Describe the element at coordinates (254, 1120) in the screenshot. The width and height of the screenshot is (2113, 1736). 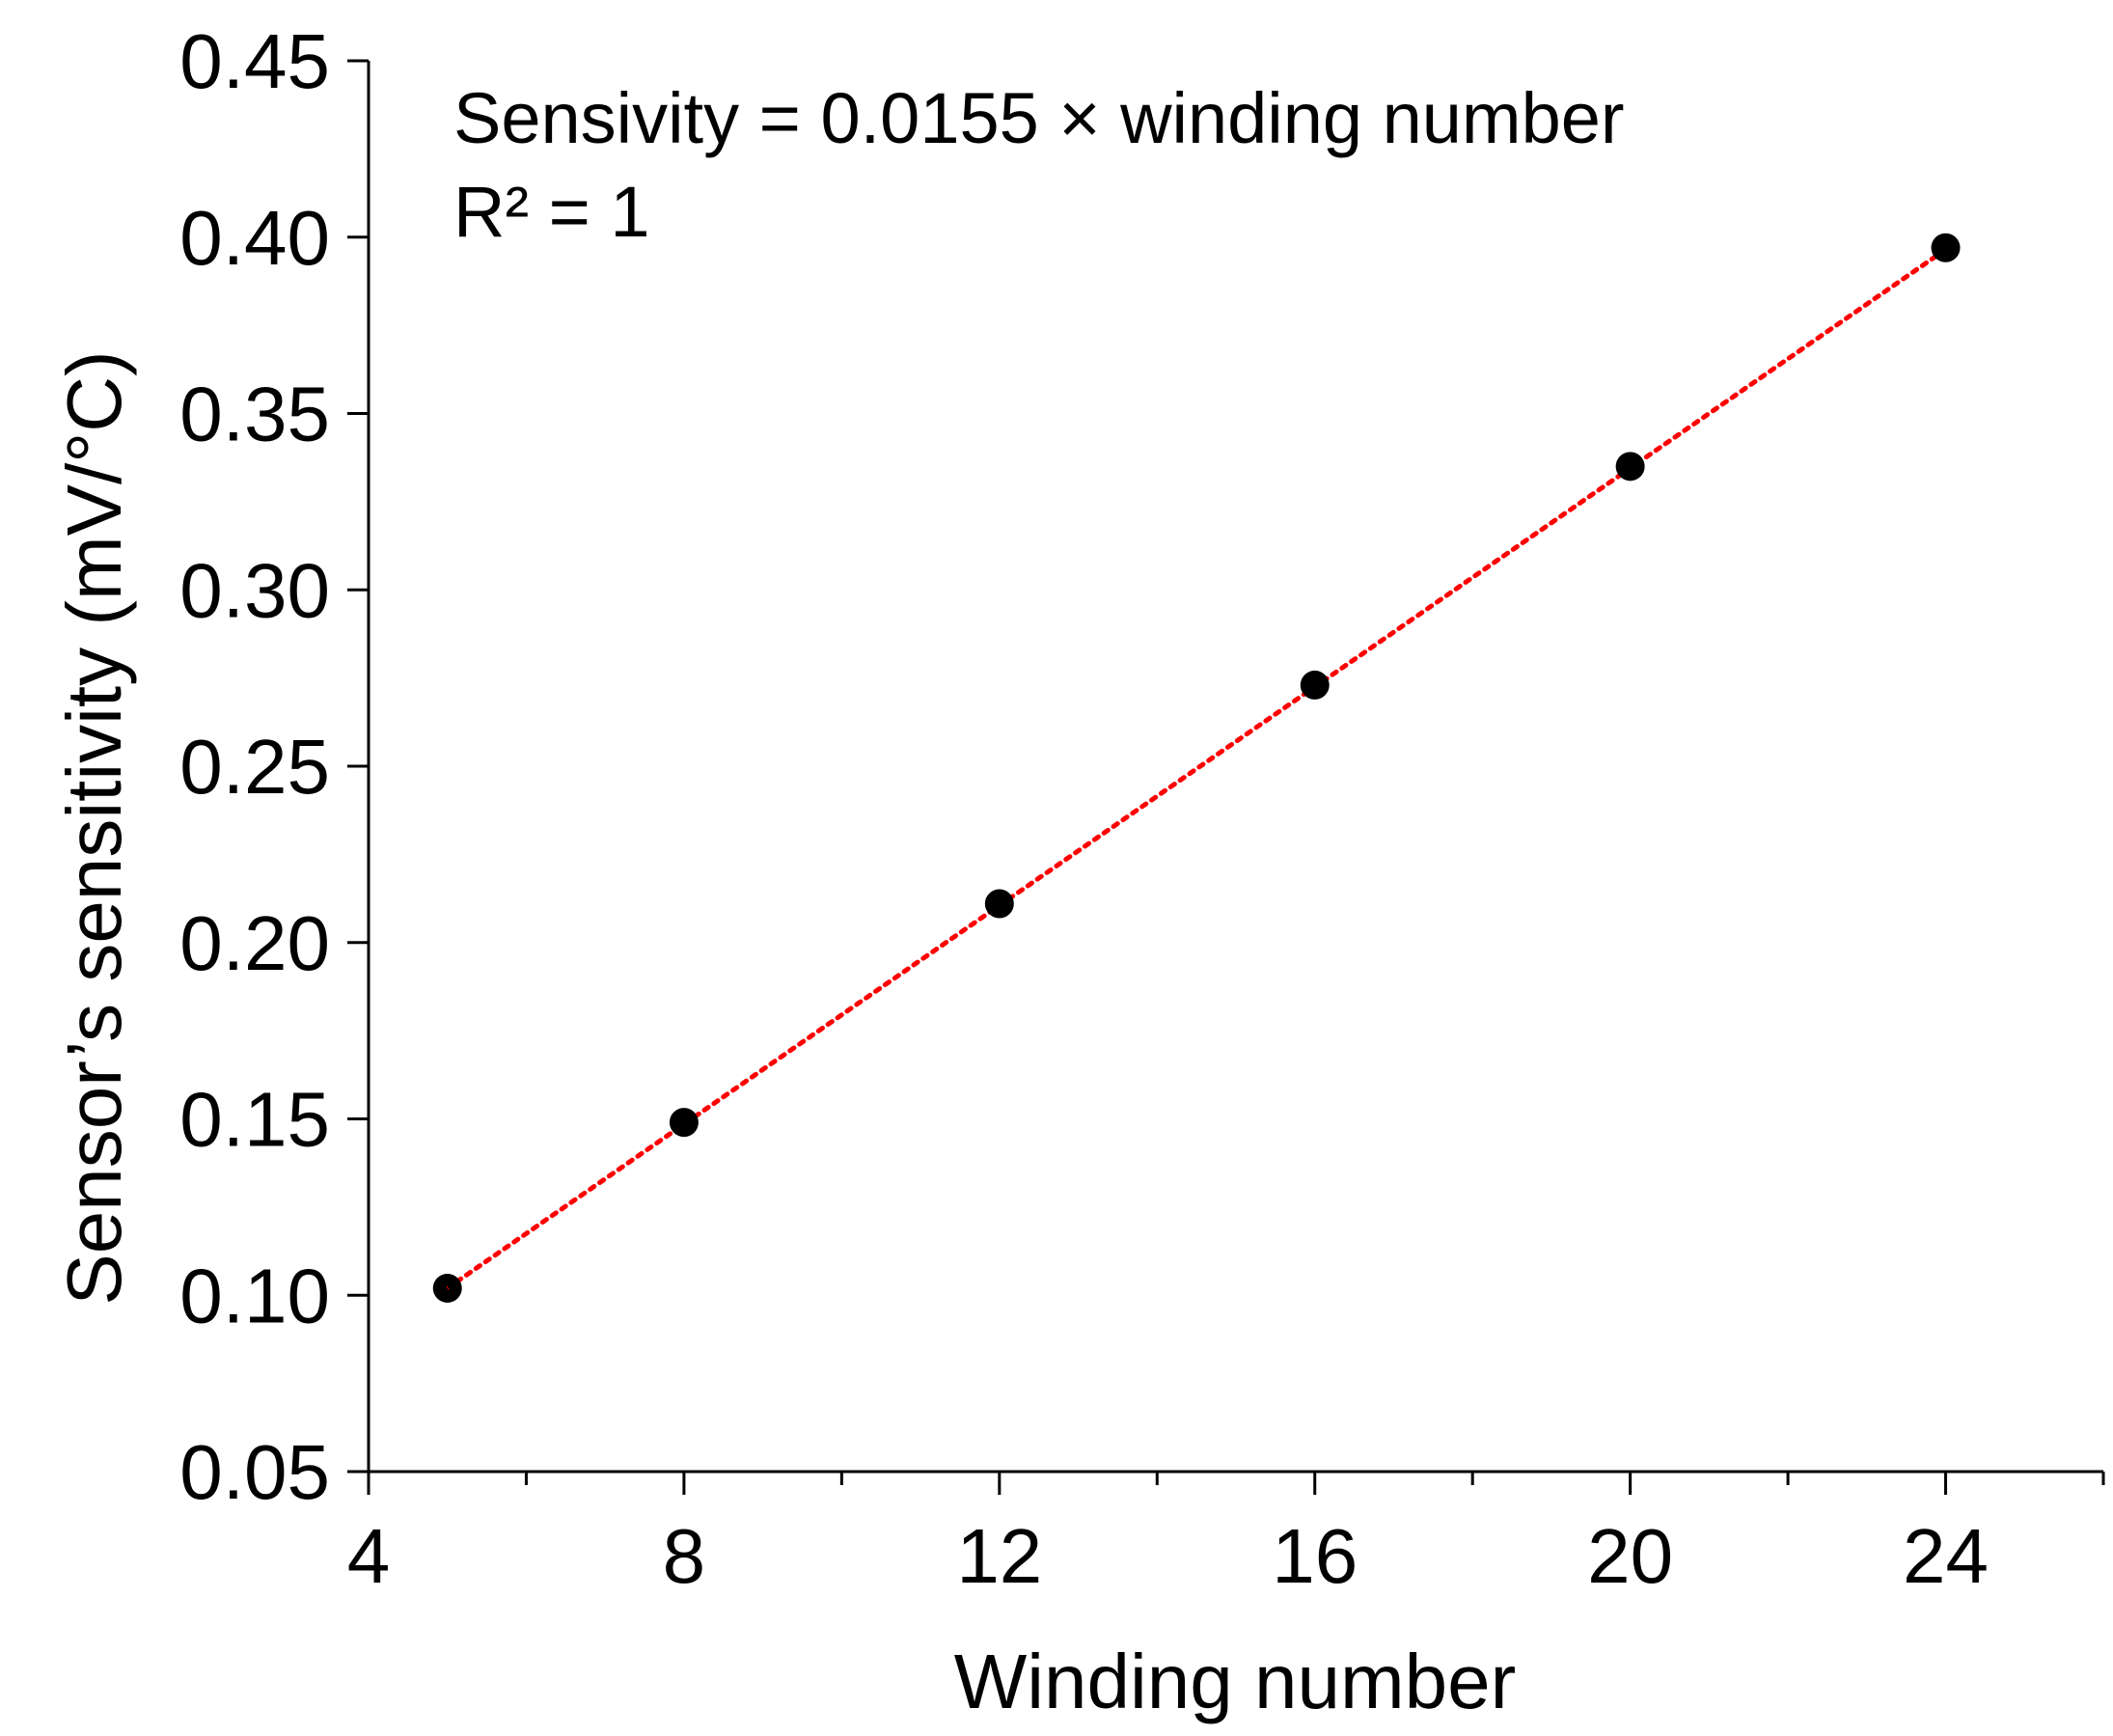
I see `y-tick-label: 0.15` at that location.